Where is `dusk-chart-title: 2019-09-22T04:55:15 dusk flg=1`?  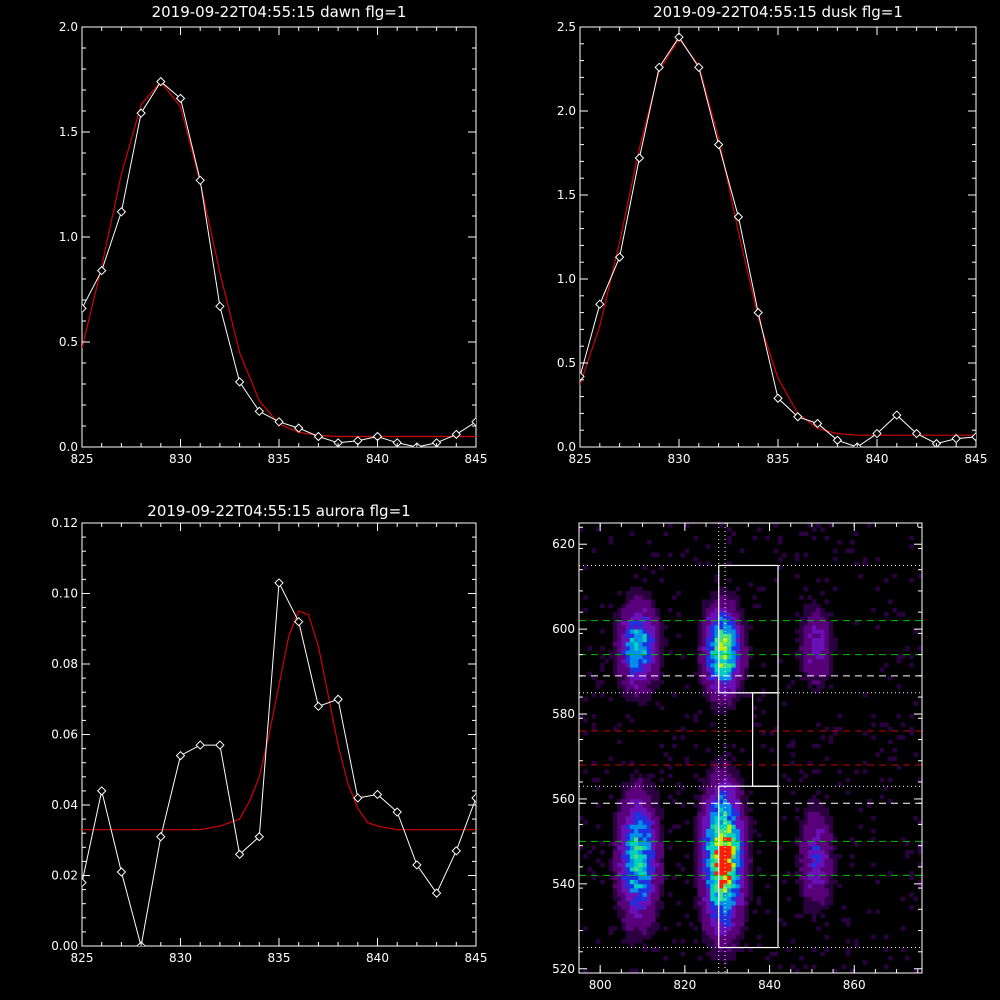
dusk-chart-title: 2019-09-22T04:55:15 dusk flg=1 is located at coordinates (778, 12).